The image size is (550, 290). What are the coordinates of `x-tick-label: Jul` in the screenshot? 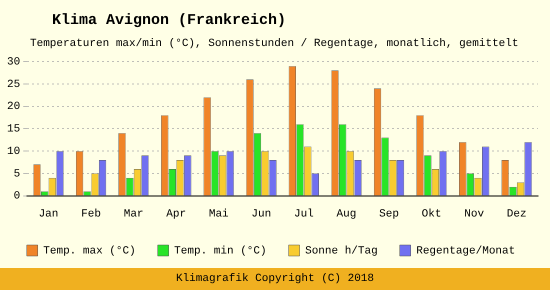 It's located at (304, 214).